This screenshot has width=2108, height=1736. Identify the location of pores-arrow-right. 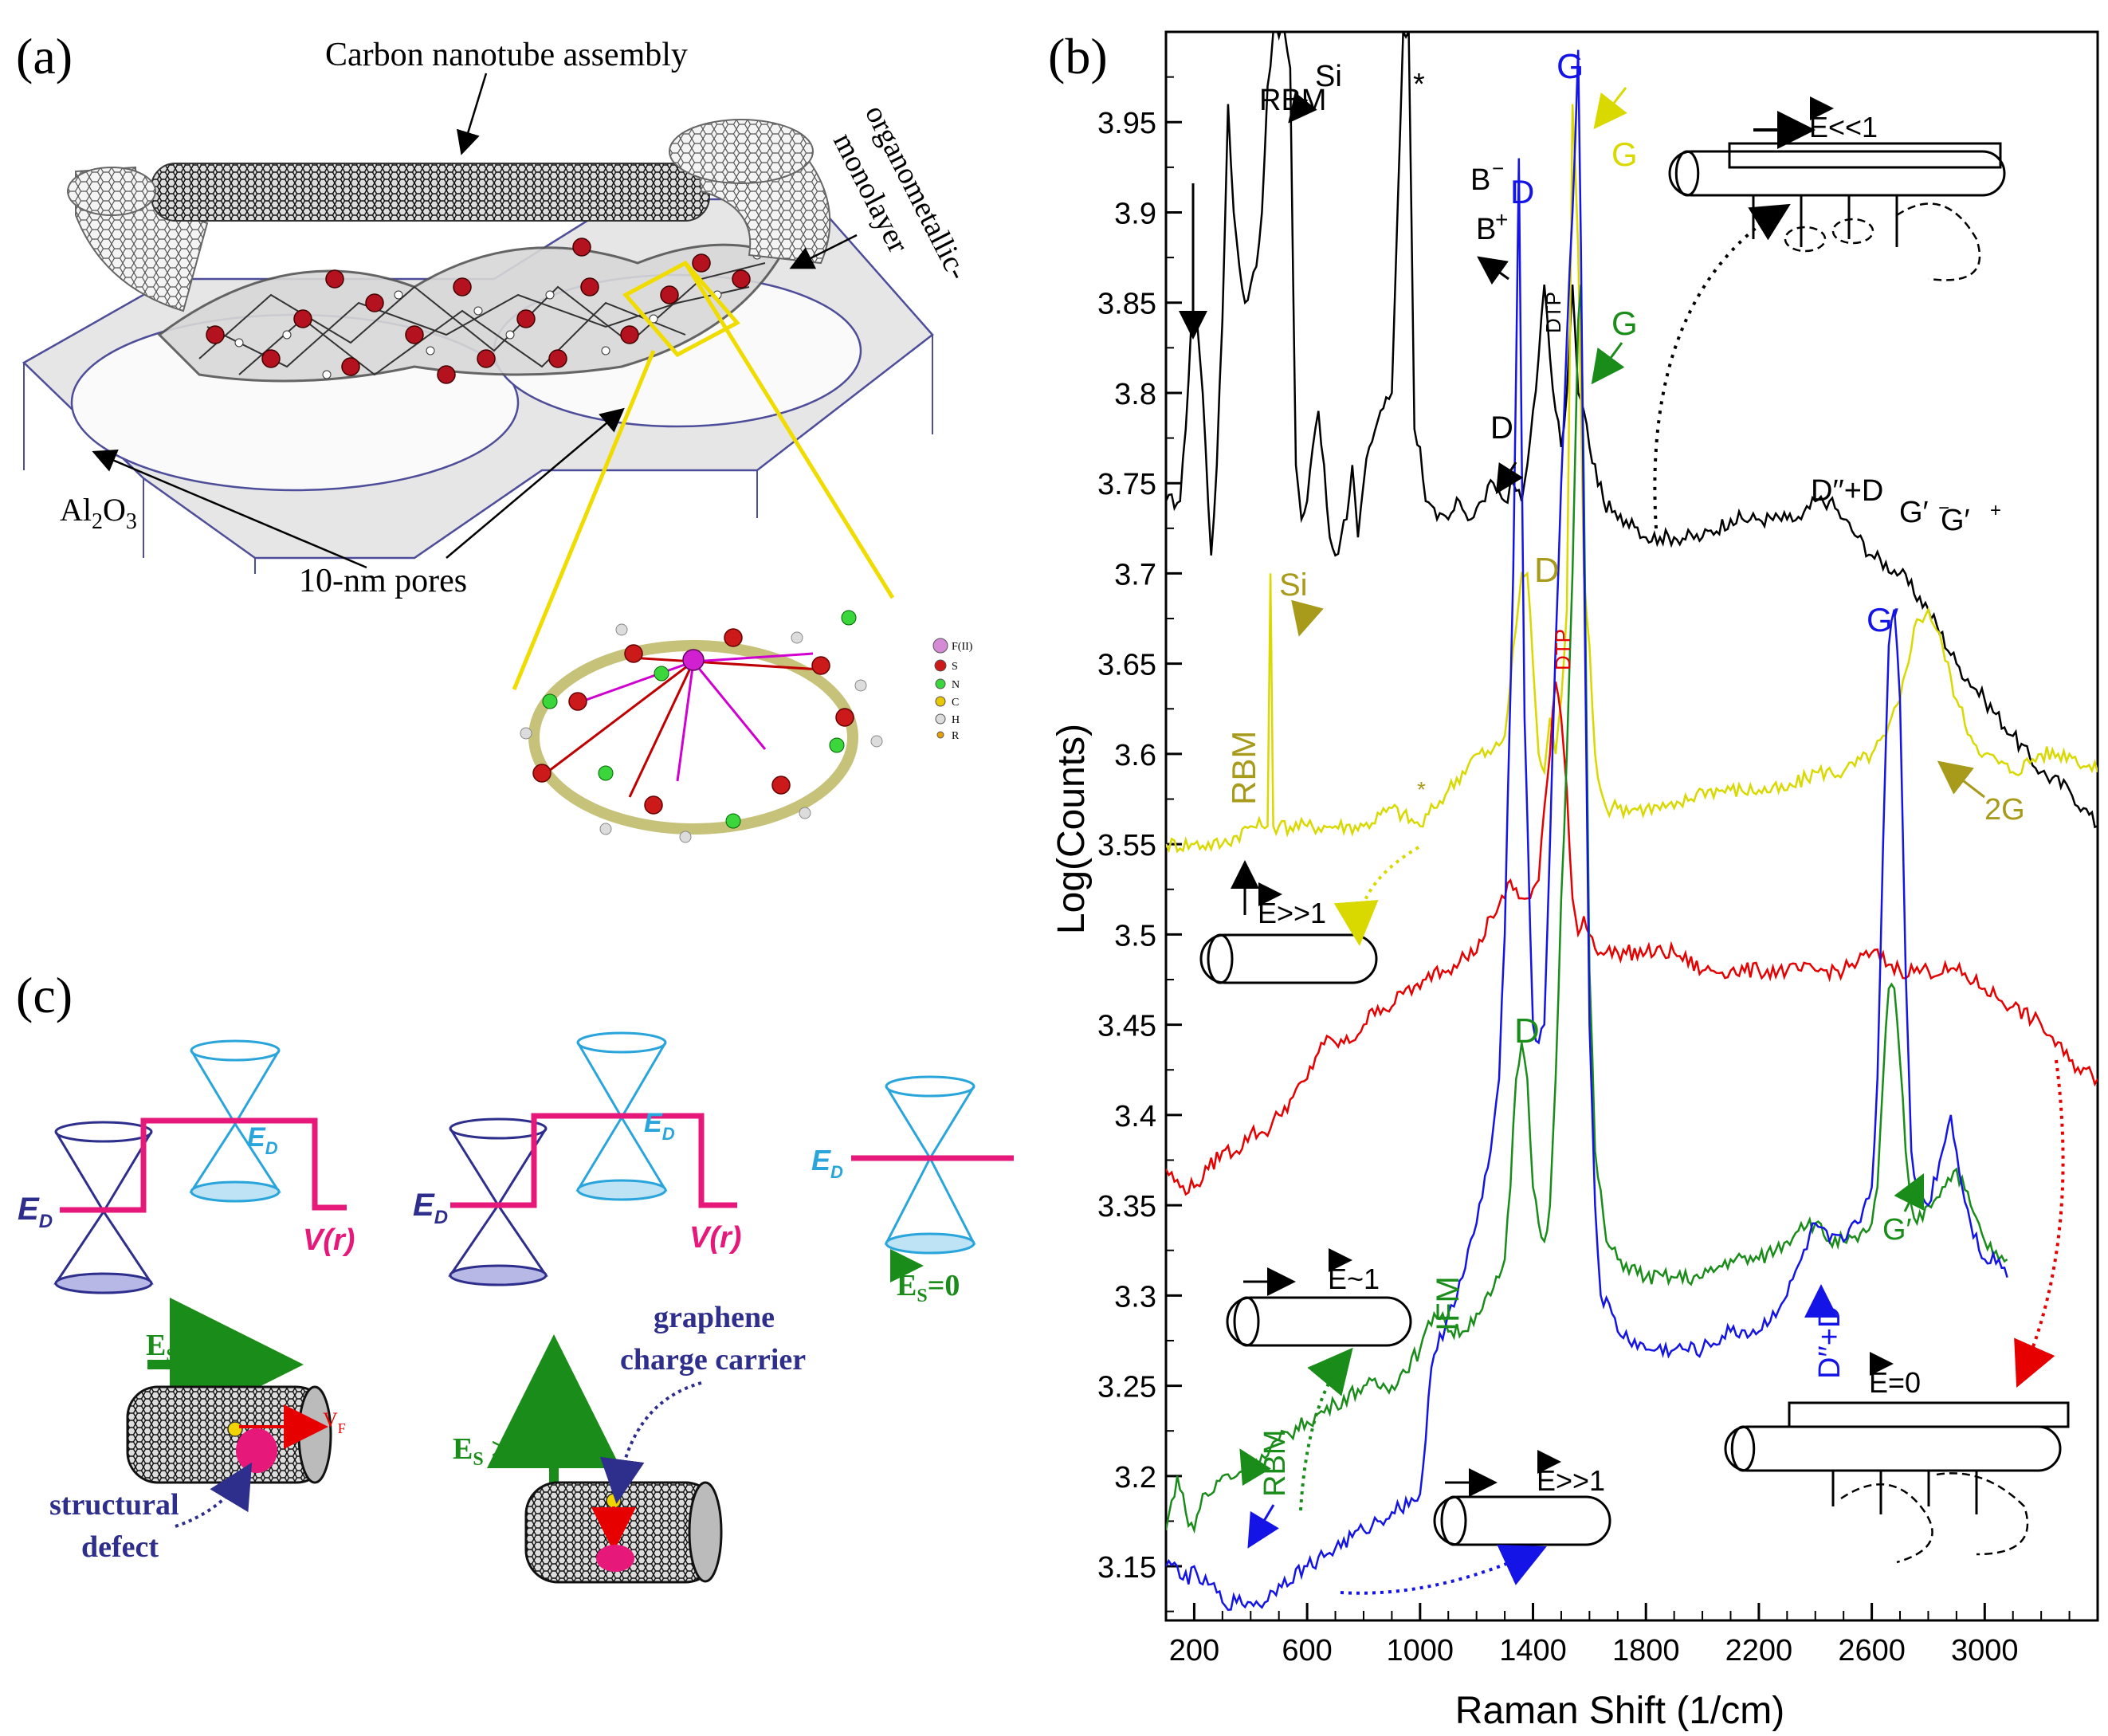
(535, 483).